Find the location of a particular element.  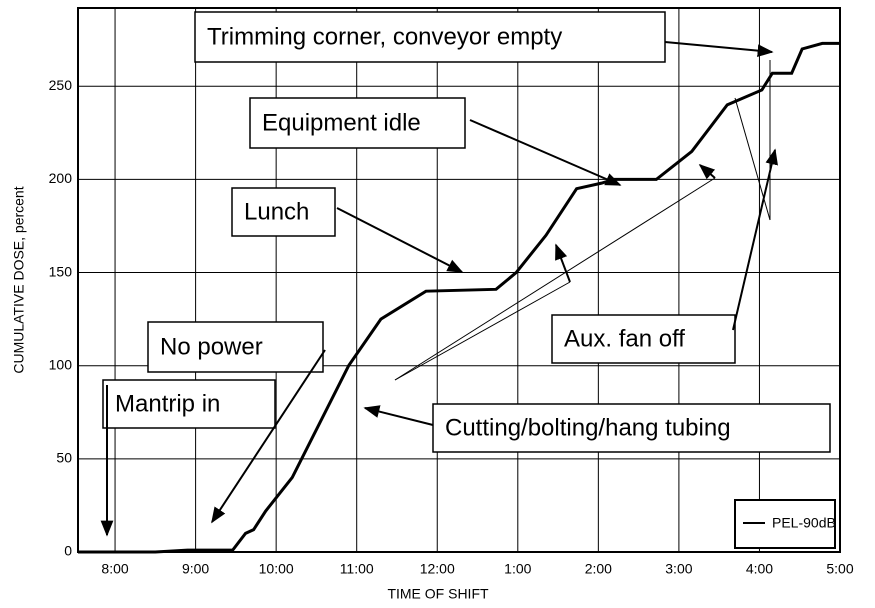

x-tick-label: 5:00 is located at coordinates (839, 569).